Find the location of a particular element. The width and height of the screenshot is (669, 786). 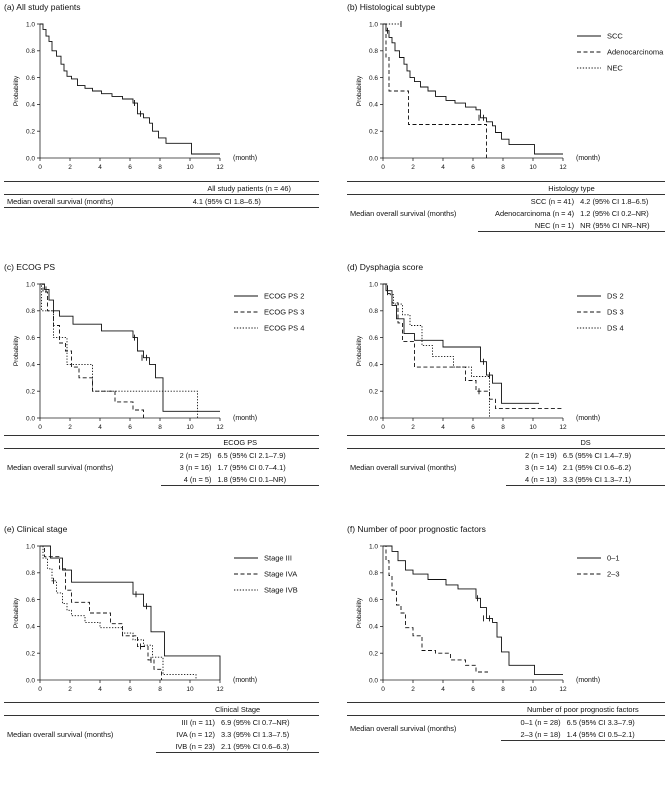

panel-title: (f) Number of poor prognostic factors is located at coordinates (416, 529).